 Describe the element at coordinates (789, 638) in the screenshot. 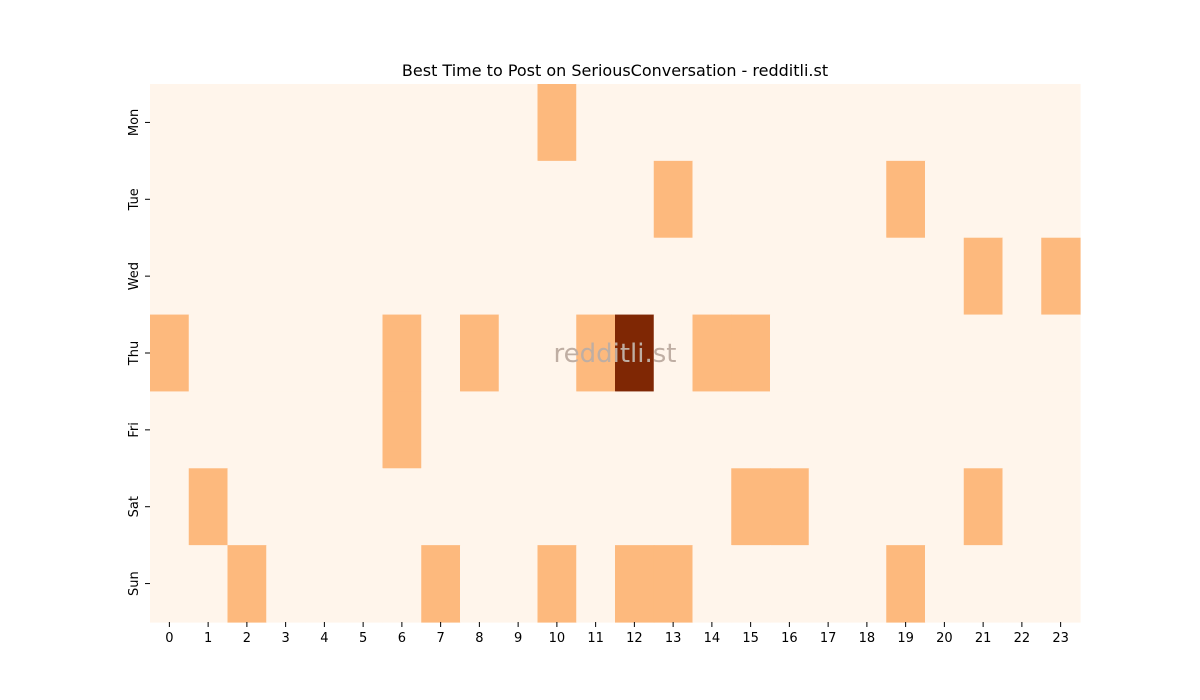

I see `x-tick-label: 16` at that location.